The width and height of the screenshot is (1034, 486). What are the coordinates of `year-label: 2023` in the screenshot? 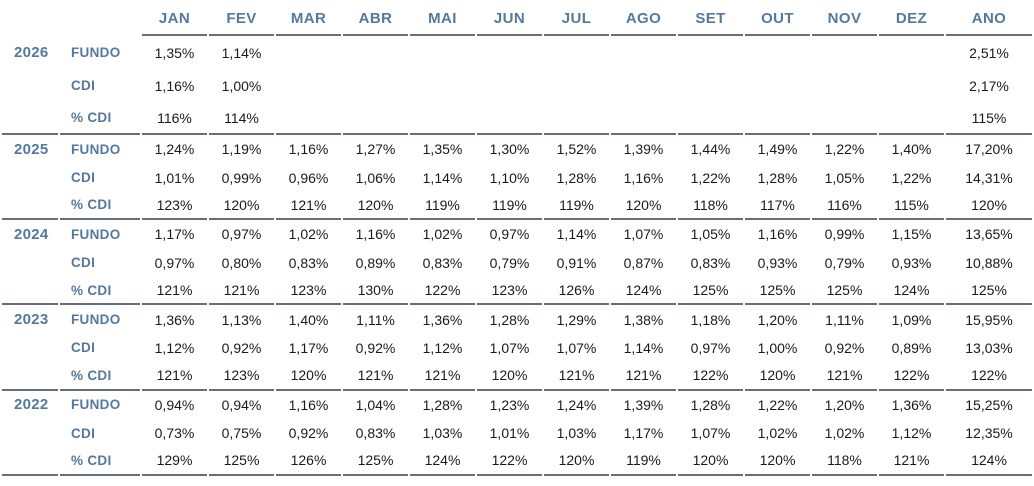 It's located at (31, 320).